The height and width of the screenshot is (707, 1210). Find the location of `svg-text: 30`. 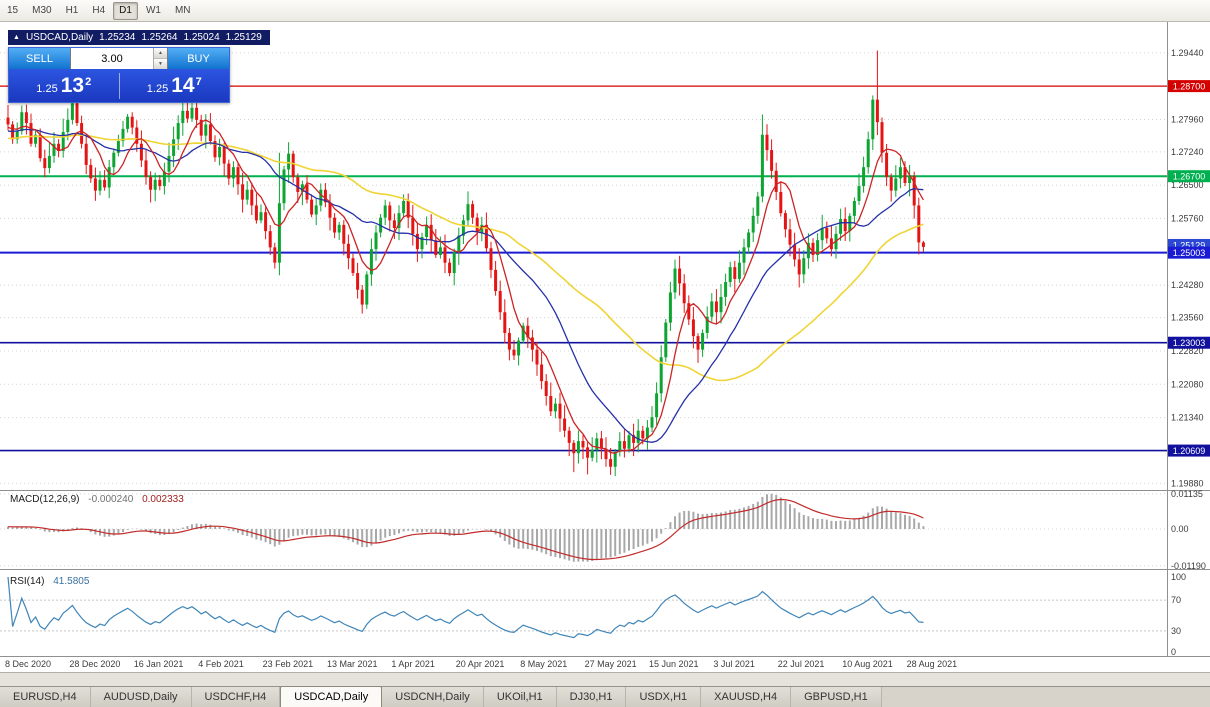

svg-text: 30 is located at coordinates (1176, 631).